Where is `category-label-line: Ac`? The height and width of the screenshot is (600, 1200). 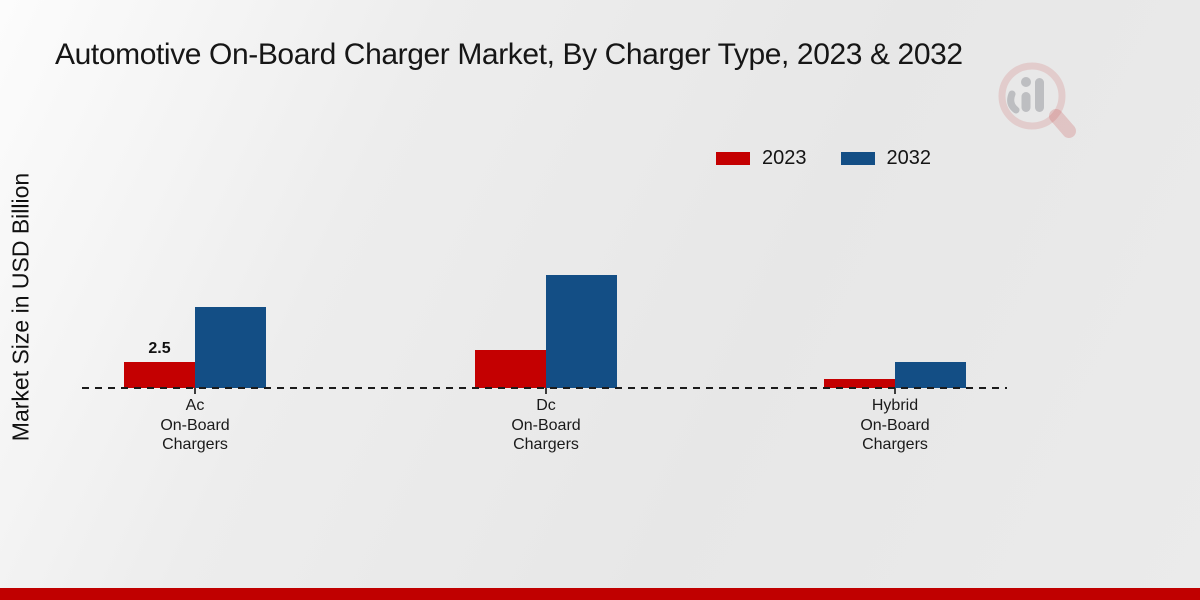
category-label-line: Ac is located at coordinates (195, 405).